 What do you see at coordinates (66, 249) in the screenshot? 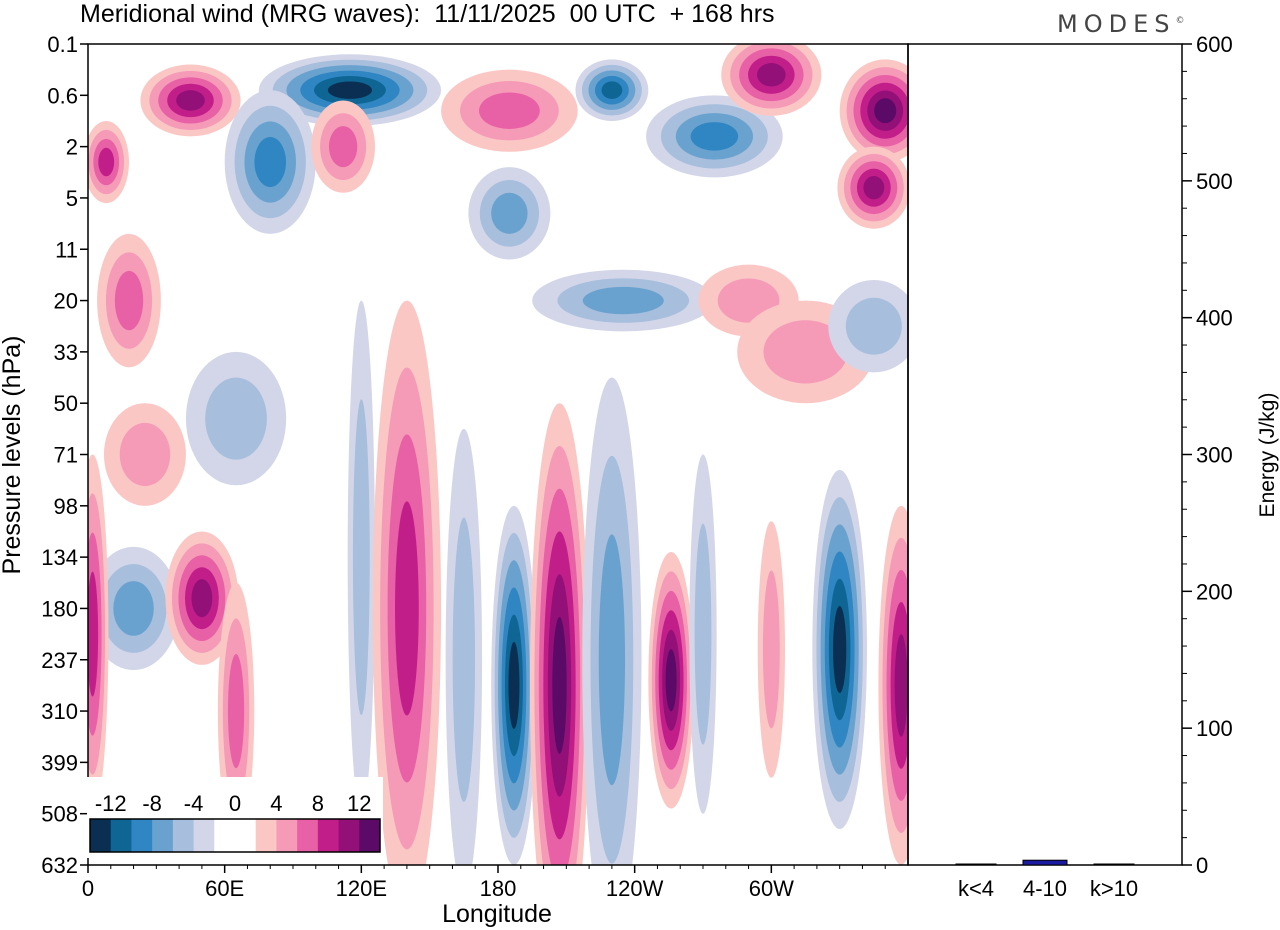
I see `y-tick-label: 11` at bounding box center [66, 249].